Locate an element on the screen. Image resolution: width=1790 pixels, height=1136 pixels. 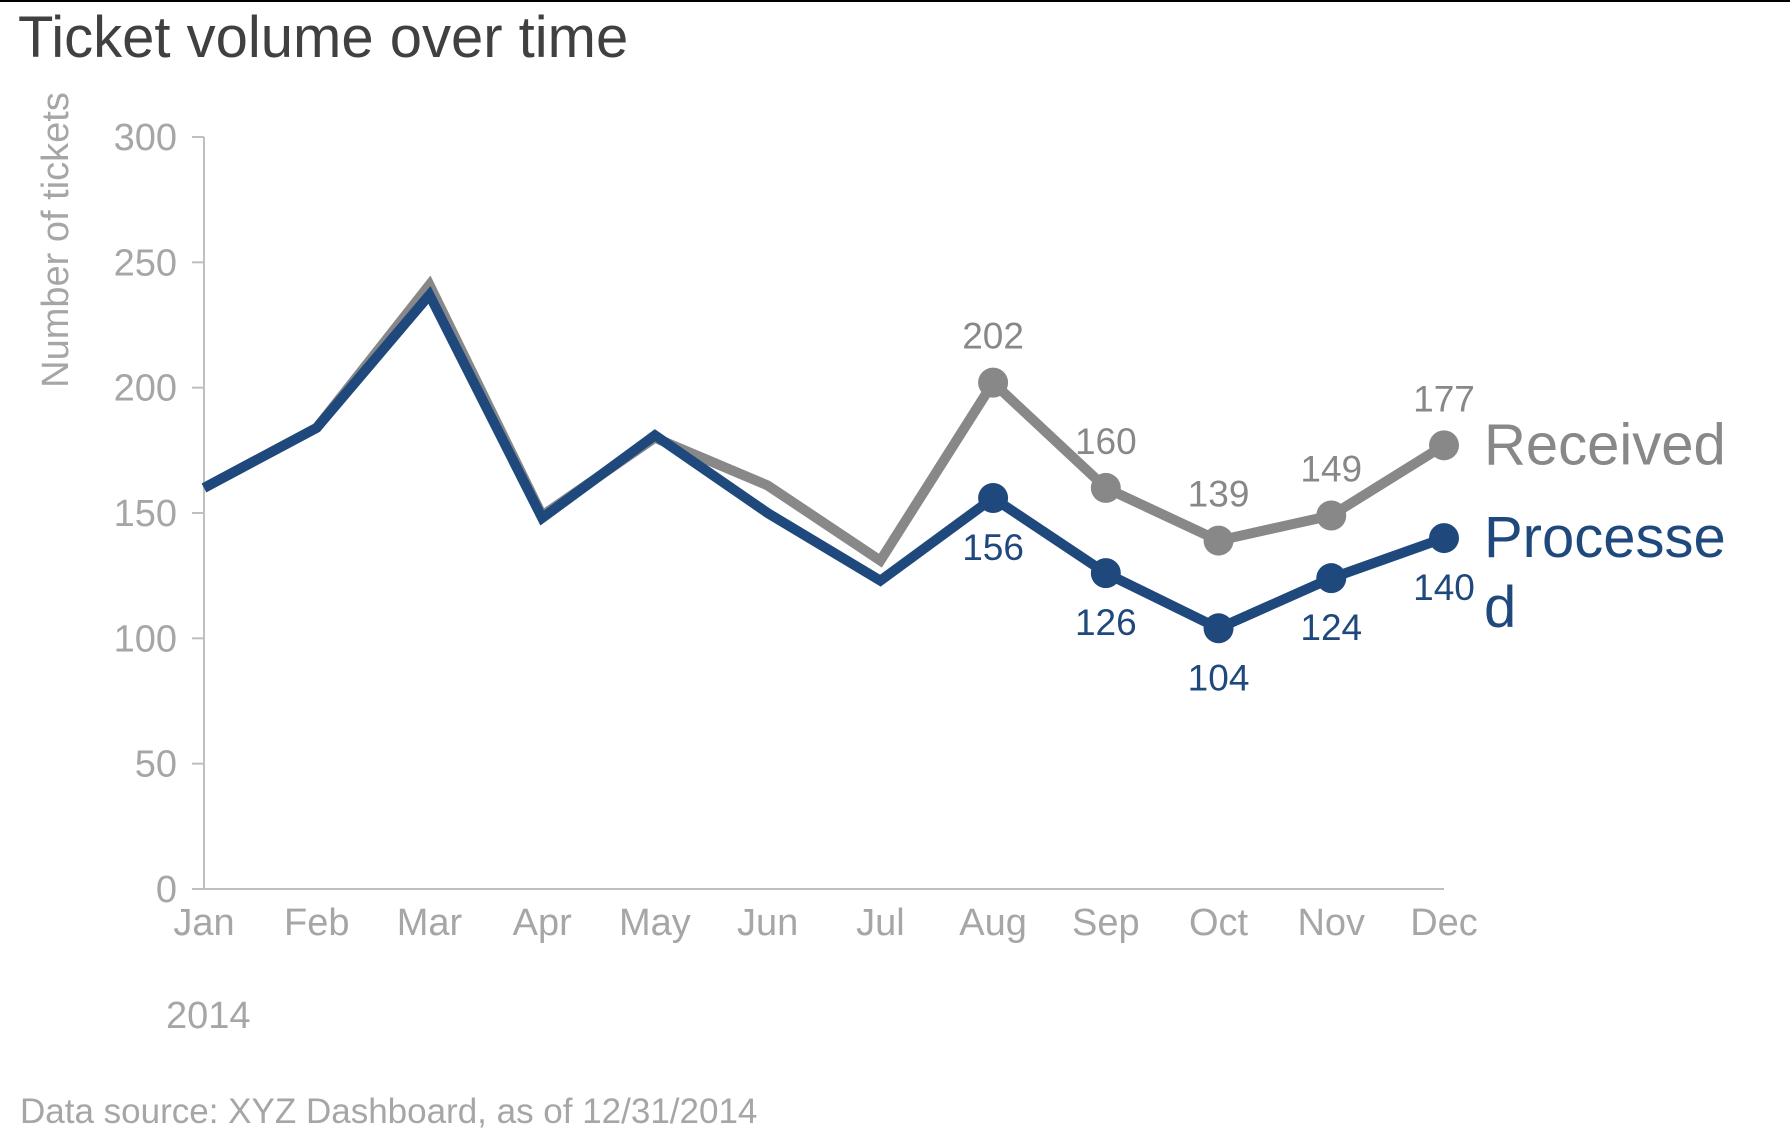
x-tick-label: Feb is located at coordinates (316, 923).